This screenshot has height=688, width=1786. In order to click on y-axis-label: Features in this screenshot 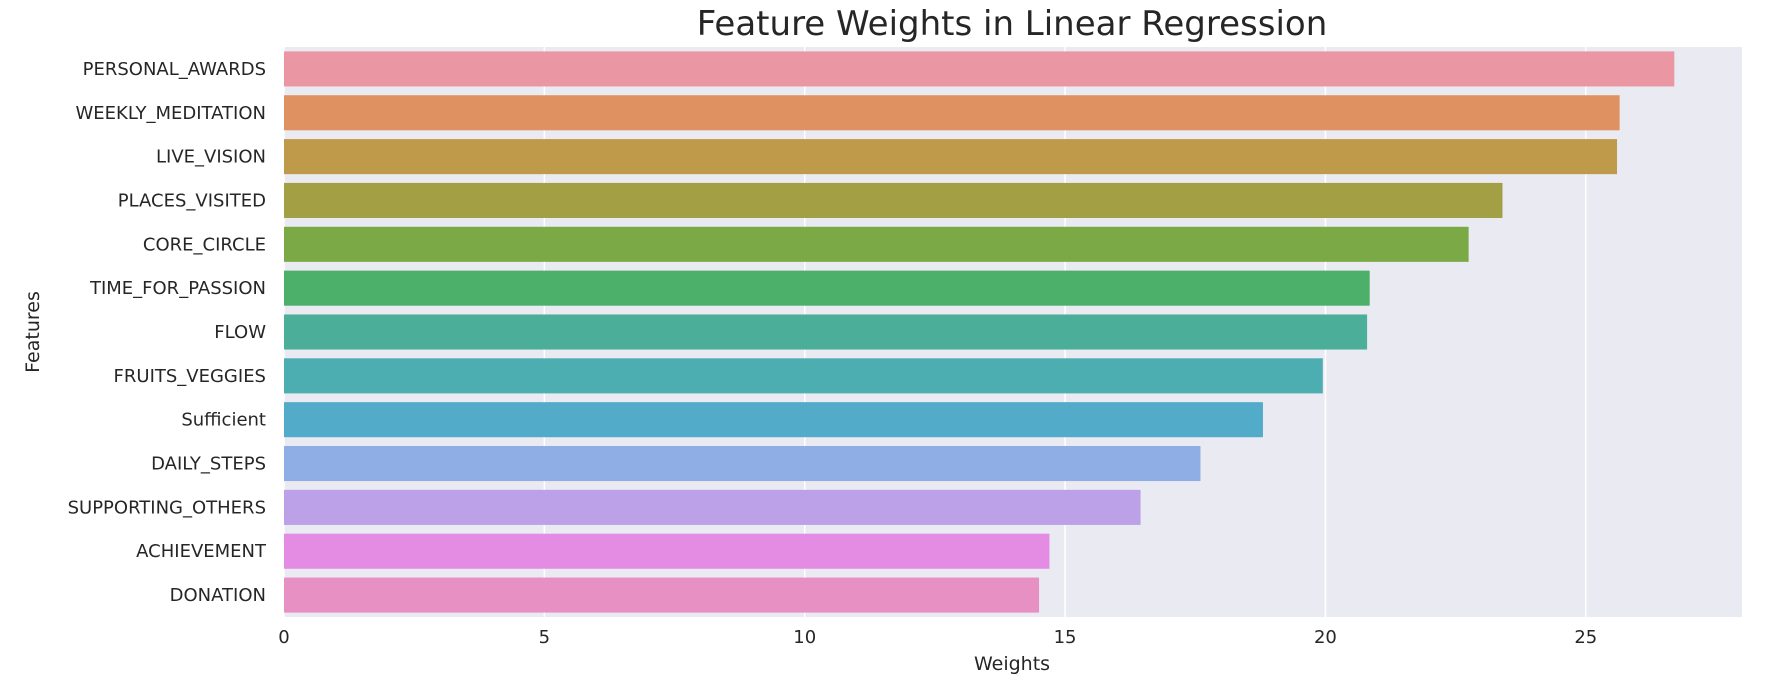, I will do `click(33, 332)`.